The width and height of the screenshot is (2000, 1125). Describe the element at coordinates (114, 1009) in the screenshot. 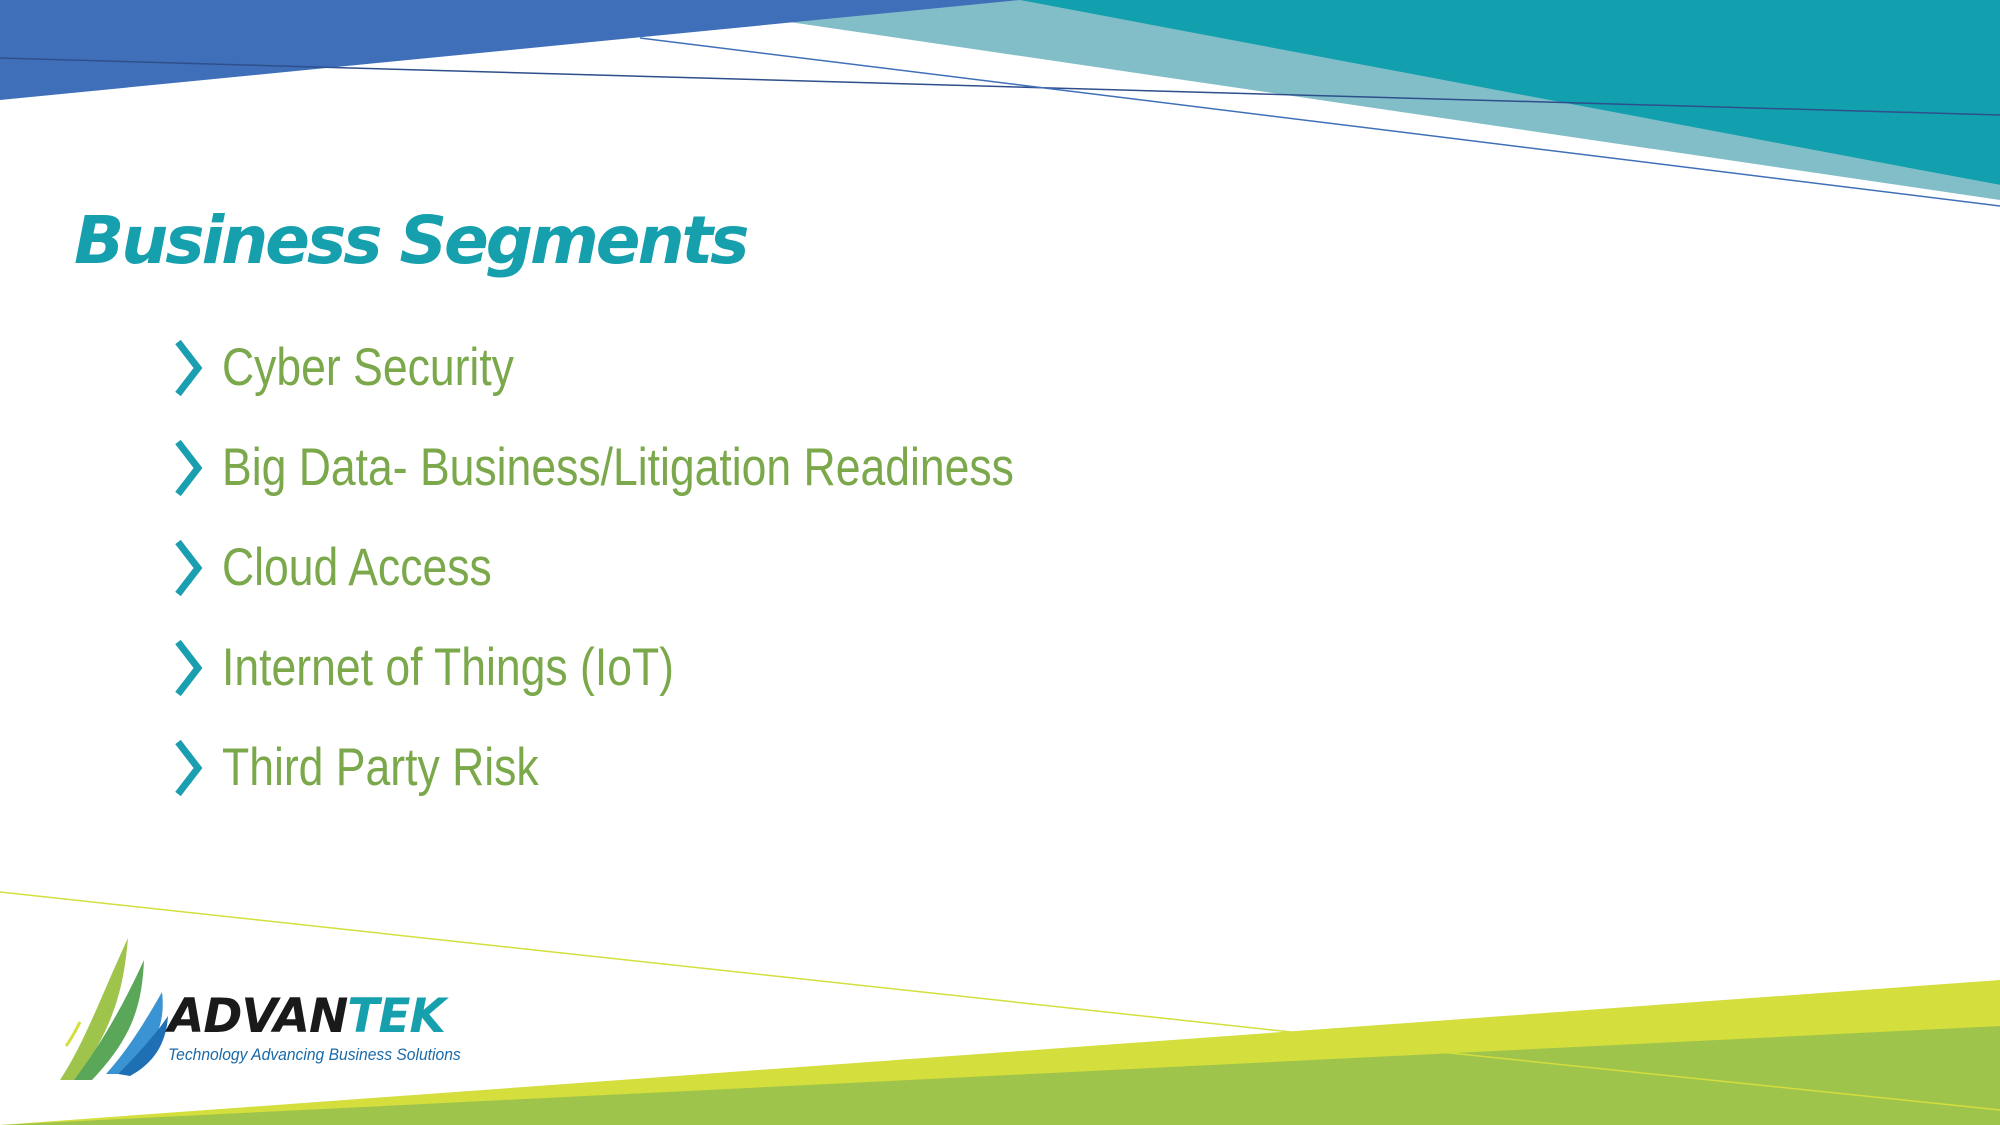

I see `advantek-swoosh-logo` at that location.